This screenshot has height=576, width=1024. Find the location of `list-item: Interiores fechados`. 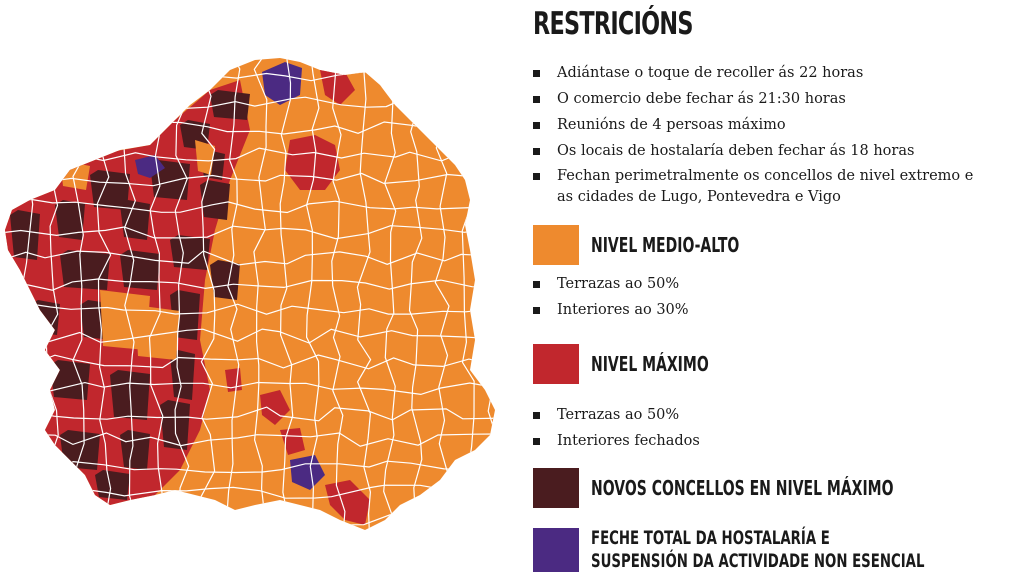

list-item: Interiores fechados is located at coordinates (616, 441).